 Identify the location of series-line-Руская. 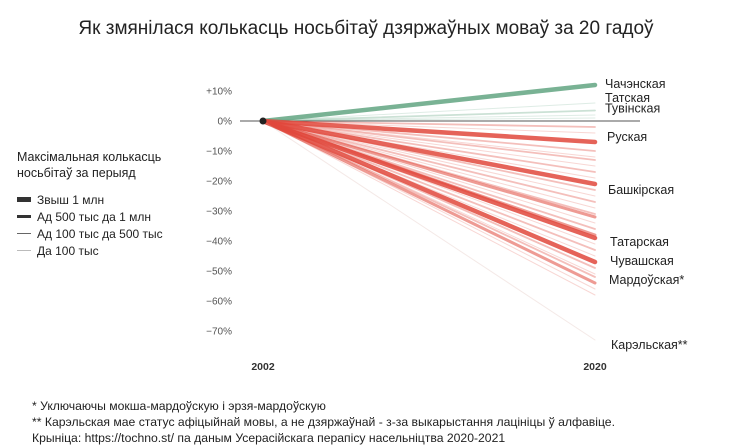
(429, 131).